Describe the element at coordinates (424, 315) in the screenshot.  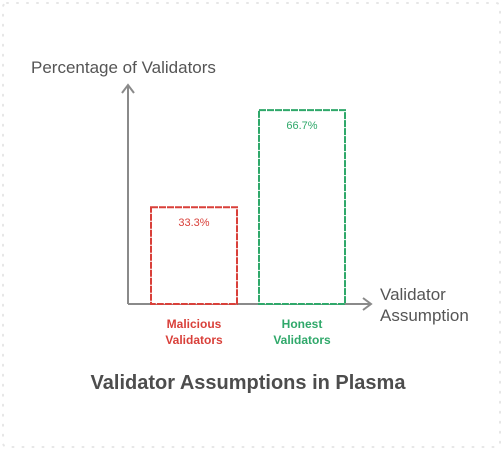
I see `x-axis-label-line-2: Assumption` at that location.